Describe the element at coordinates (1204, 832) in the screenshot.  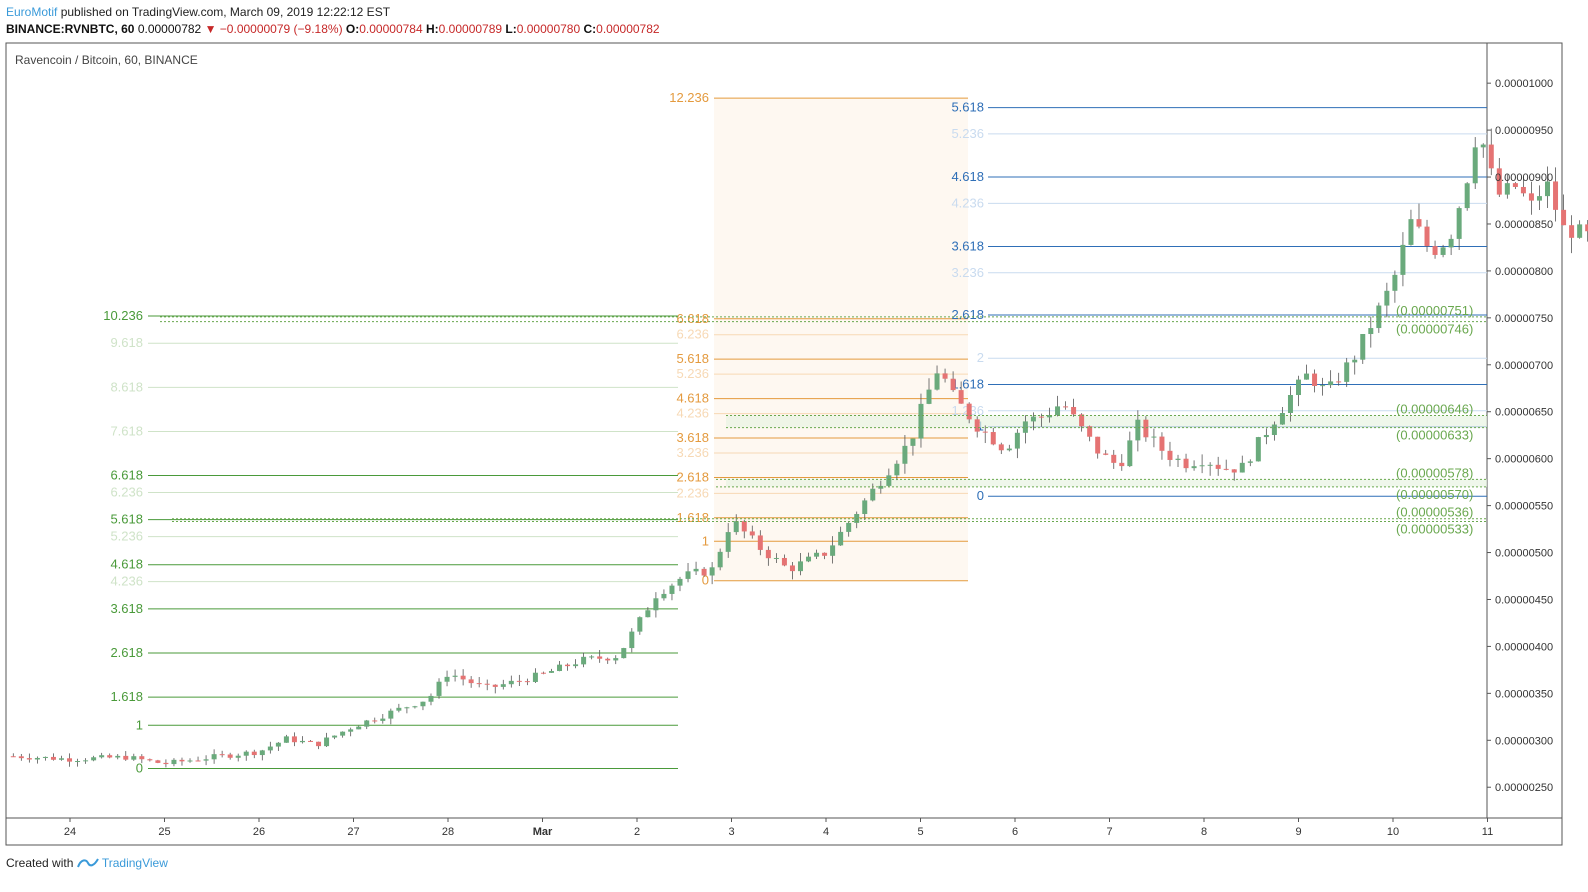
I see `x-tick-label: 8` at that location.